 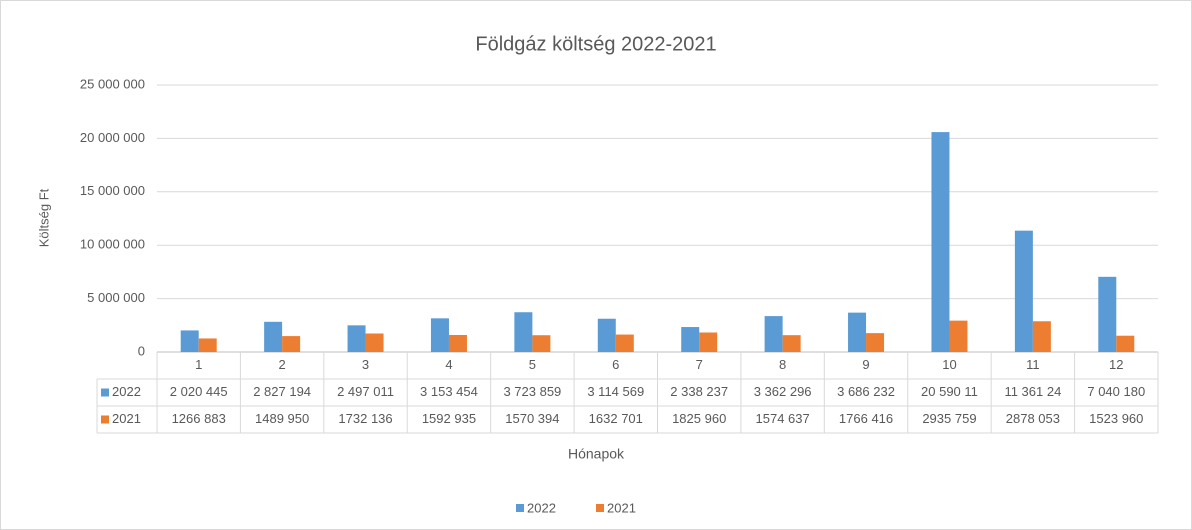 What do you see at coordinates (116, 297) in the screenshot?
I see `y-tick-label: 5 000 000` at bounding box center [116, 297].